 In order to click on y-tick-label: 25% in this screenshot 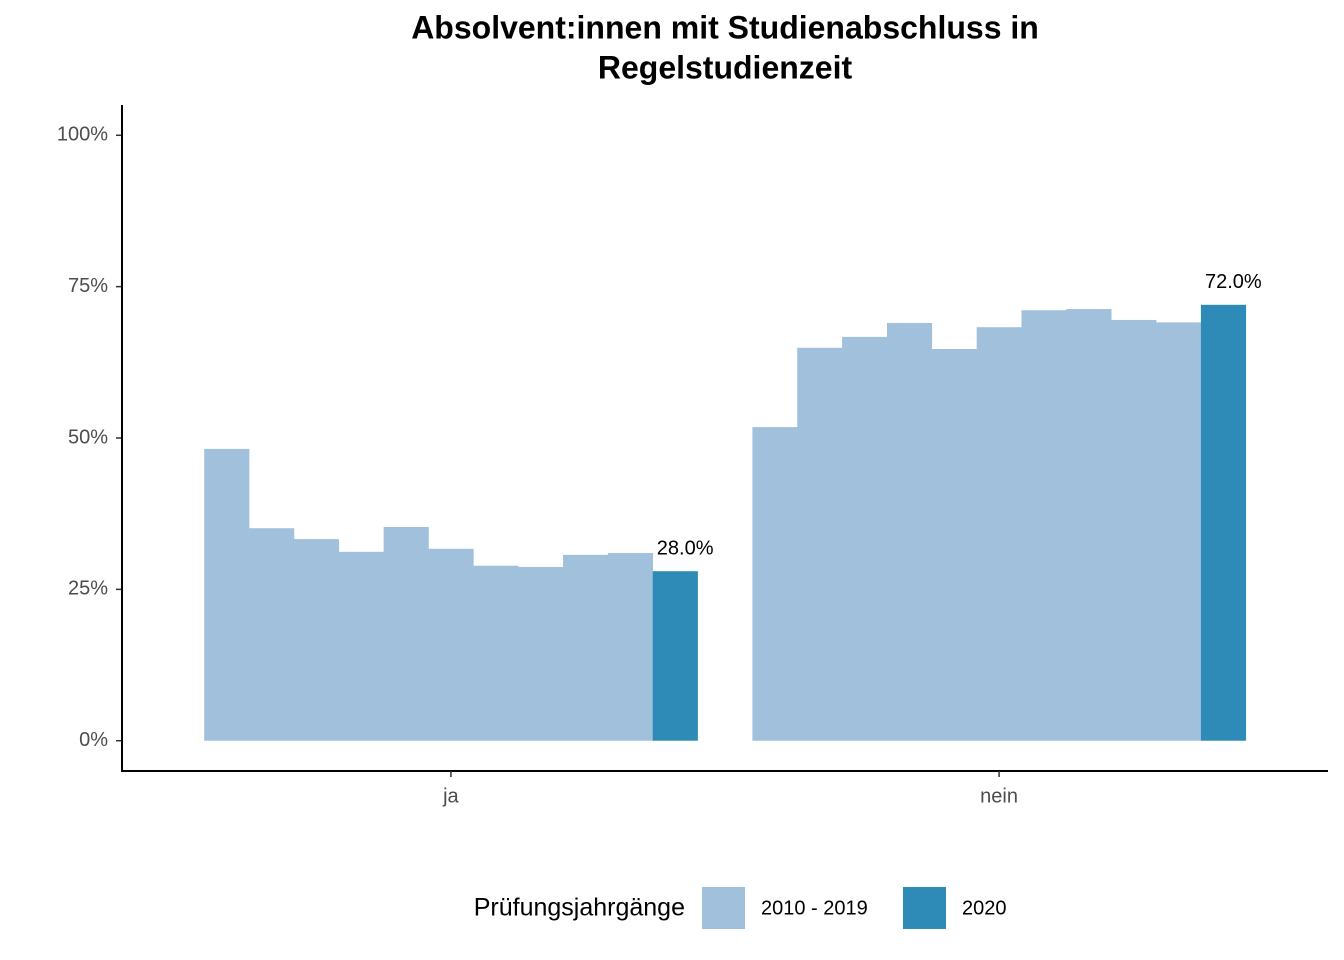, I will do `click(88, 589)`.